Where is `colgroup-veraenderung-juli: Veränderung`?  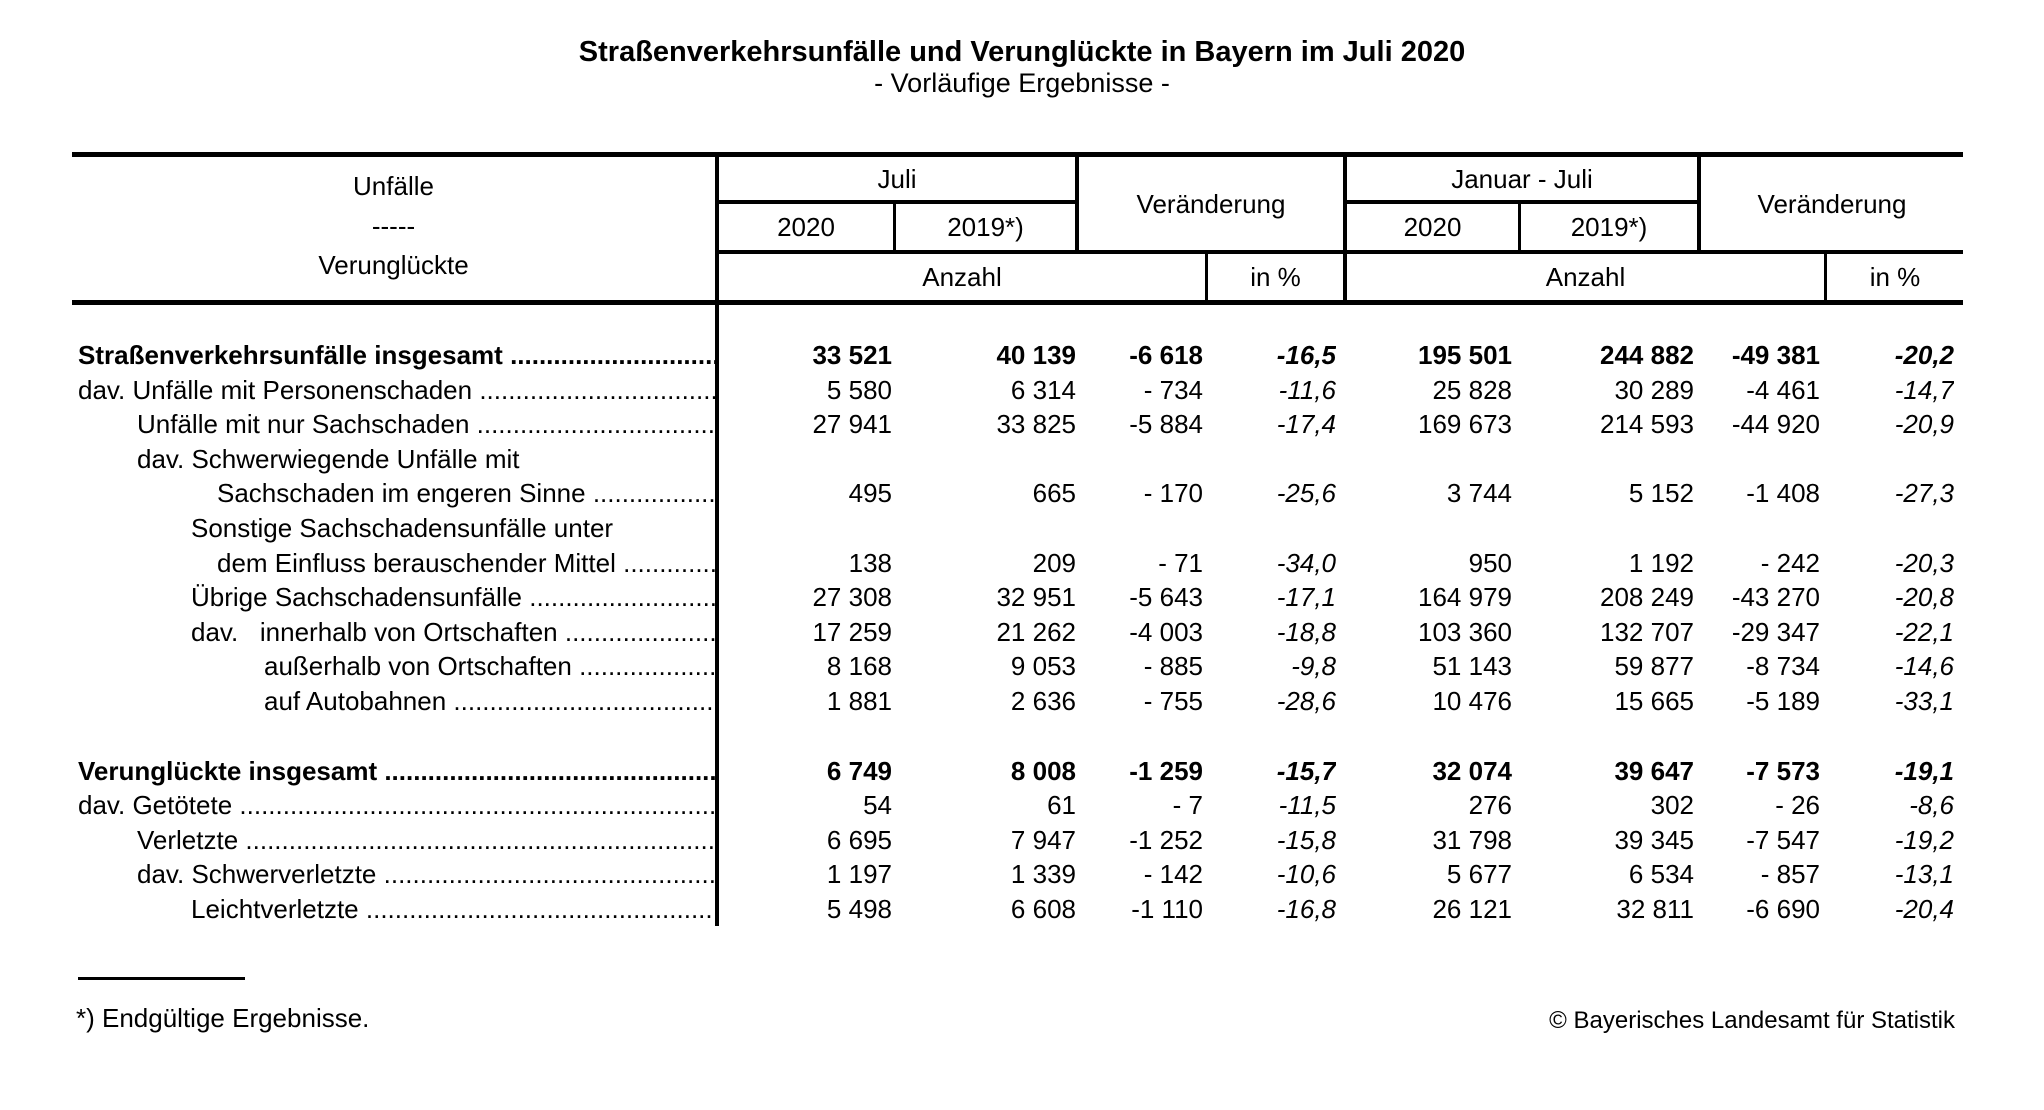
colgroup-veraenderung-juli: Veränderung is located at coordinates (1211, 203).